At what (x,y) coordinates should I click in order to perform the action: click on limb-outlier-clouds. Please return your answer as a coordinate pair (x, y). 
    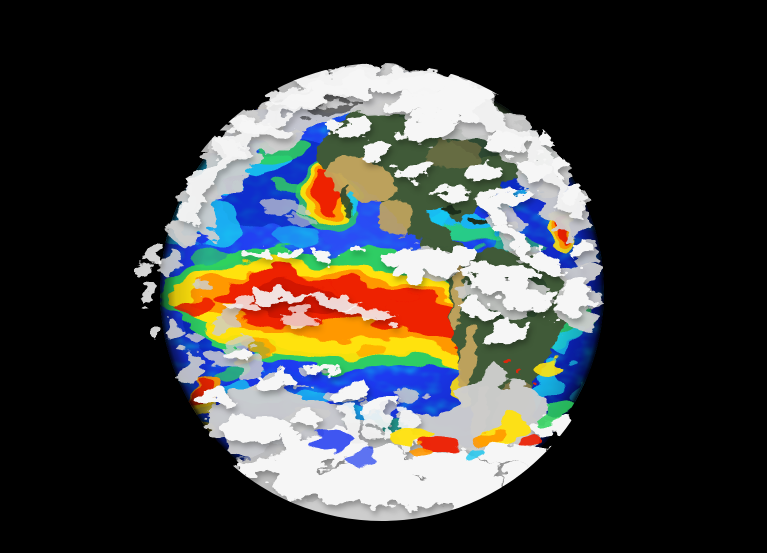
    Looking at the image, I should click on (152, 294).